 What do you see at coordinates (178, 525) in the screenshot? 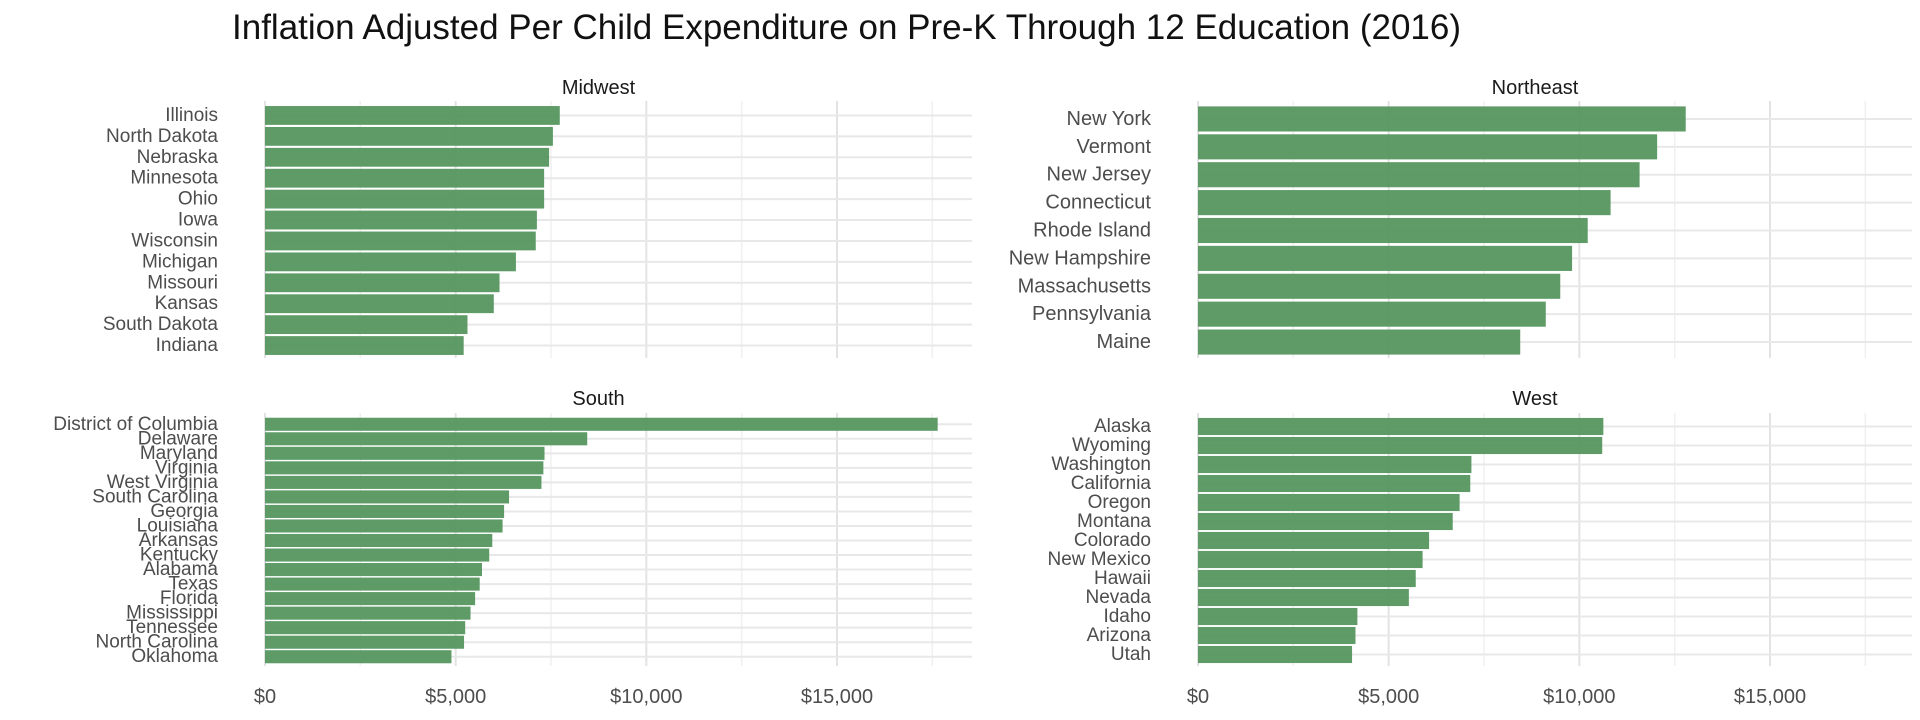
I see `category-label: Louisiana` at bounding box center [178, 525].